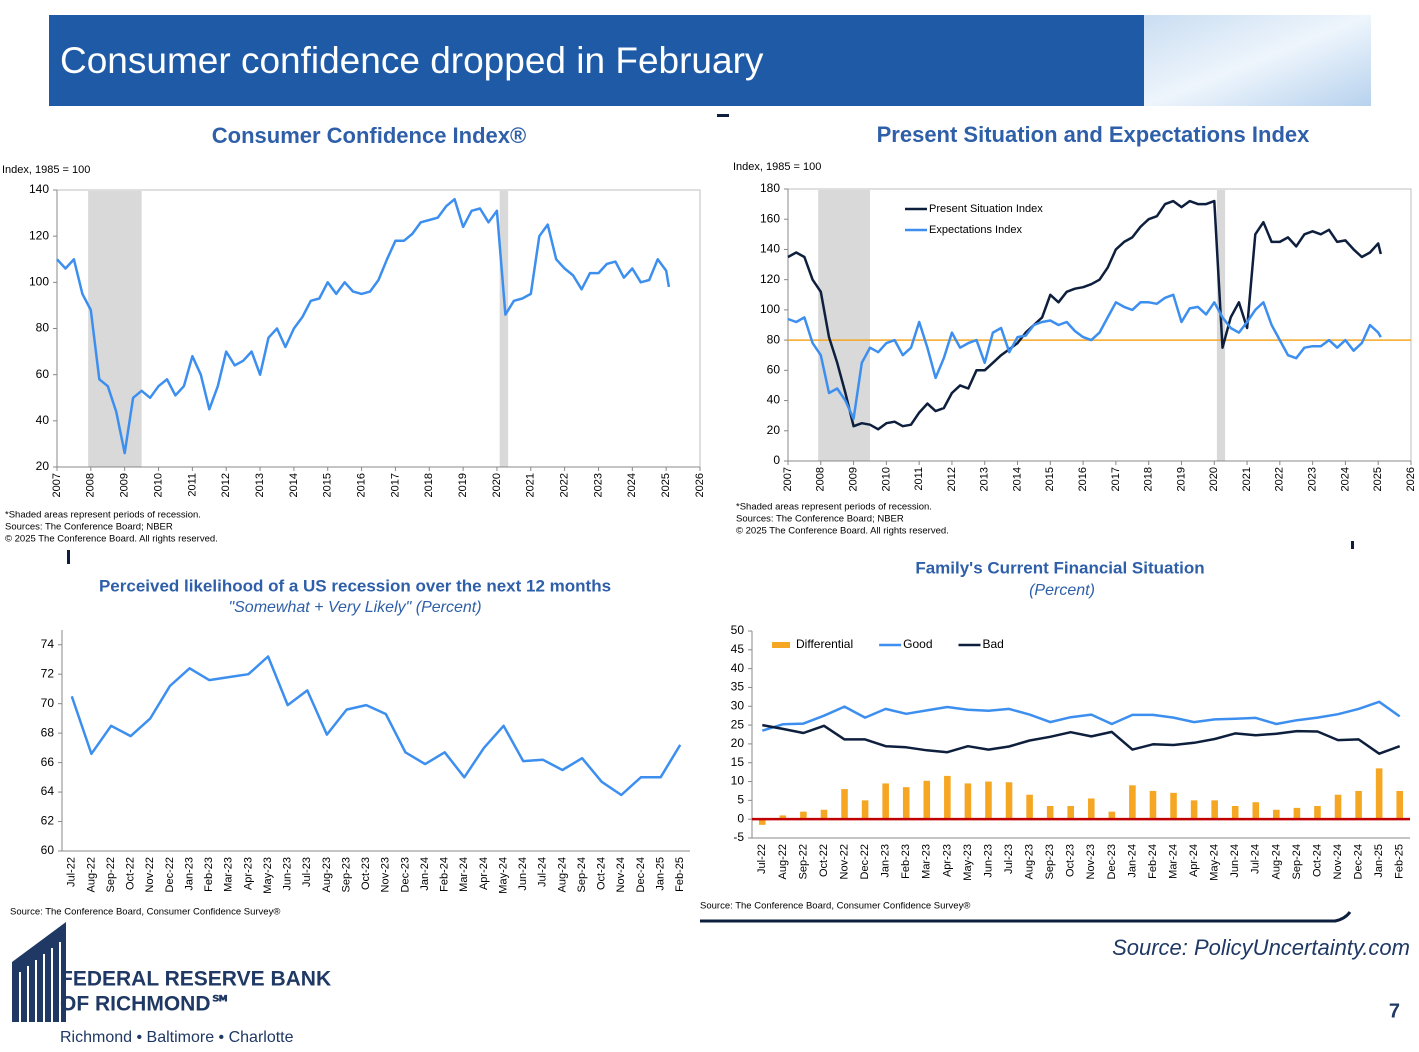 The image size is (1419, 1052). What do you see at coordinates (497, 485) in the screenshot?
I see `x-tick-label: 2020` at bounding box center [497, 485].